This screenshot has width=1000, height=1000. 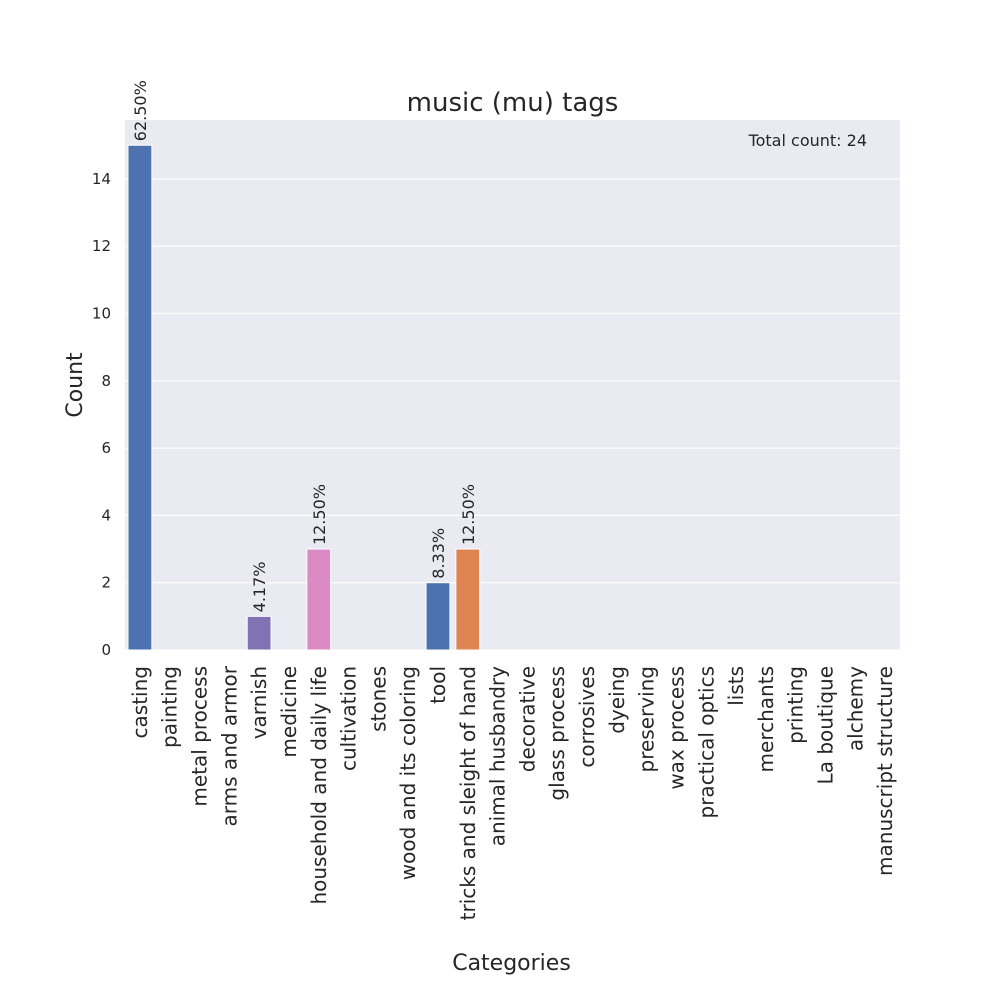 I want to click on x-tick-label: alchemy, so click(x=855, y=708).